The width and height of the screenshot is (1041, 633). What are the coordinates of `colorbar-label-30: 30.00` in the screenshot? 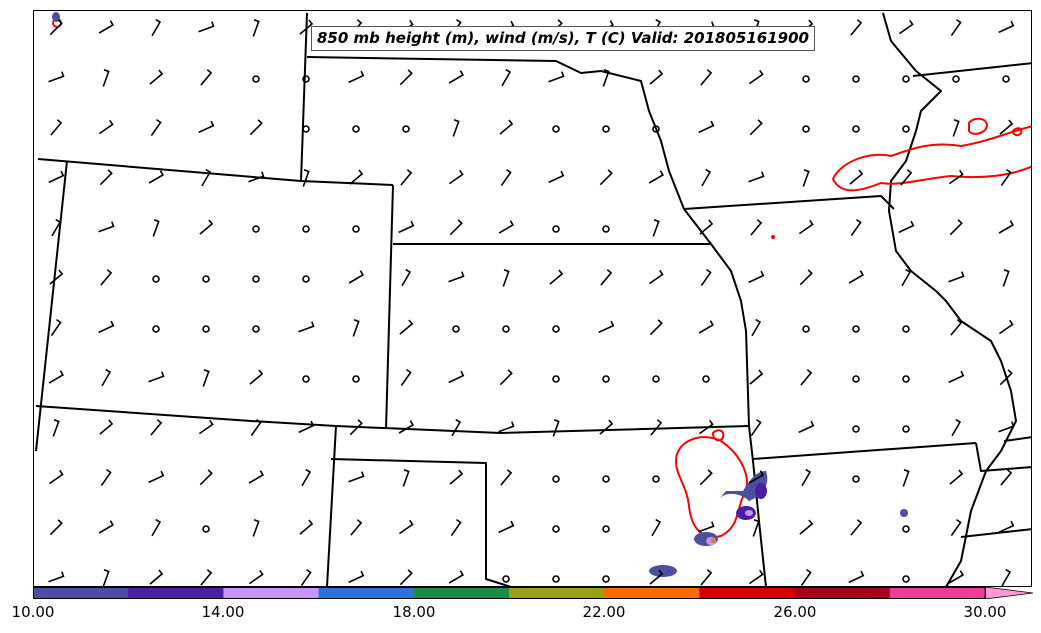 It's located at (985, 612).